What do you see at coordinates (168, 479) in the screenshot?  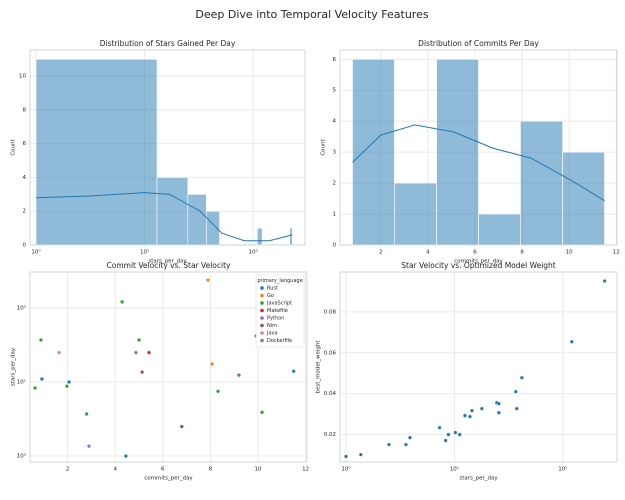 I see `x-axis-label: commits_per_day` at bounding box center [168, 479].